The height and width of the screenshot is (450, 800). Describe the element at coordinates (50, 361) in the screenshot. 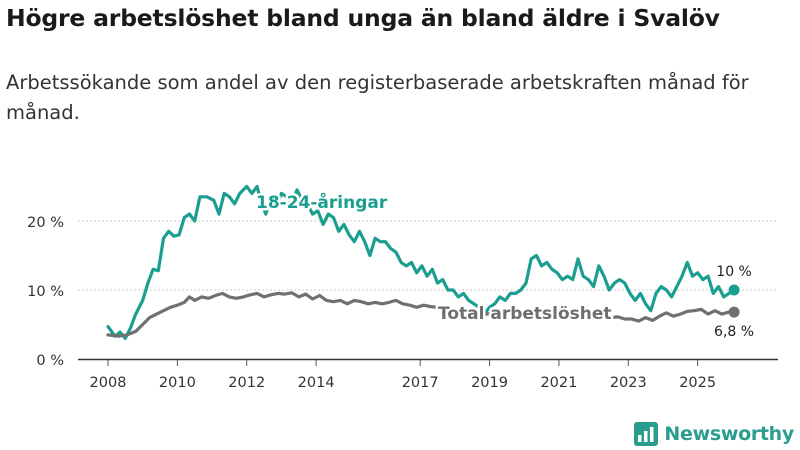

I see `y-tick-label: 0 %` at that location.